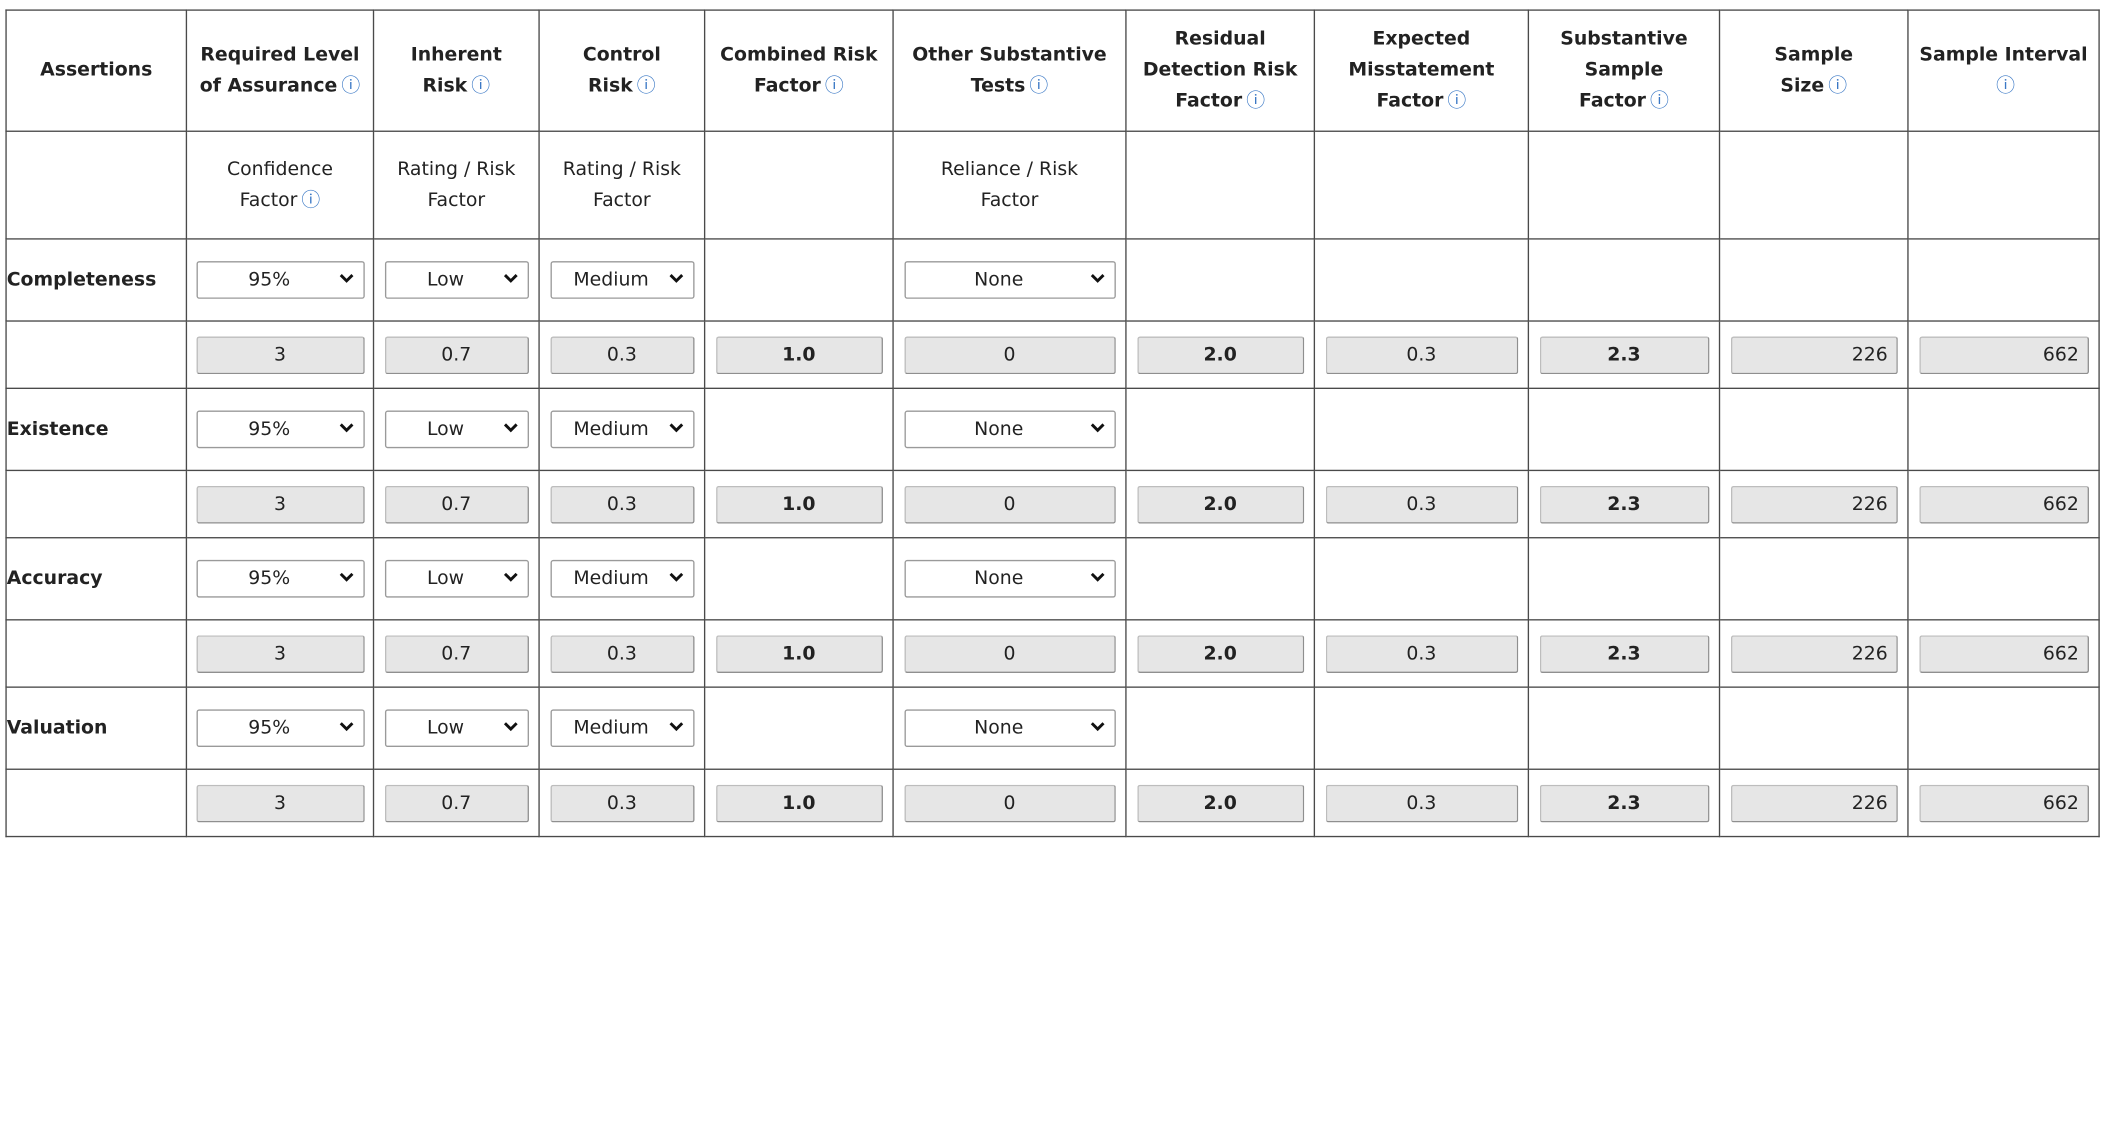 The height and width of the screenshot is (1148, 2108). Describe the element at coordinates (456, 70) in the screenshot. I see `header-label: Inherent Risk` at that location.